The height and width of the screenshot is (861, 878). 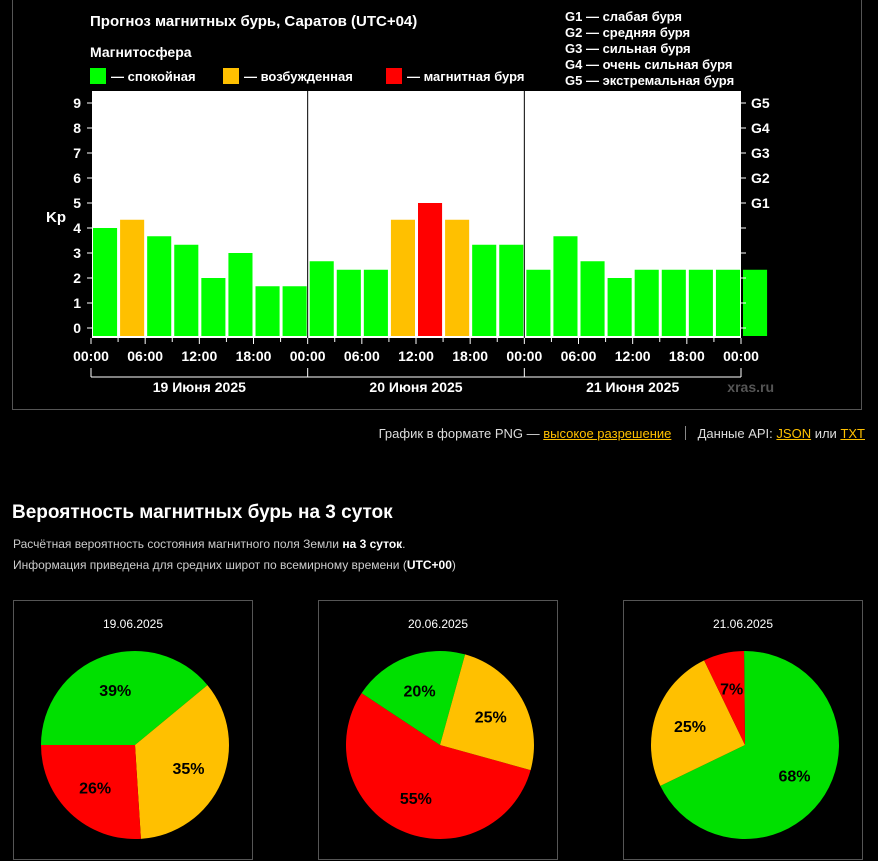 What do you see at coordinates (98, 76) in the screenshot?
I see `legend-swatch-quiet` at bounding box center [98, 76].